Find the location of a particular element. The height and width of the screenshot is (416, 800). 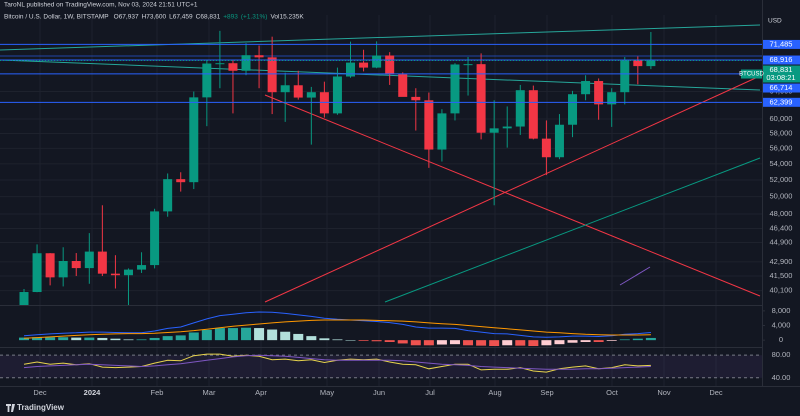

countdown: 03:08:21 is located at coordinates (780, 77).